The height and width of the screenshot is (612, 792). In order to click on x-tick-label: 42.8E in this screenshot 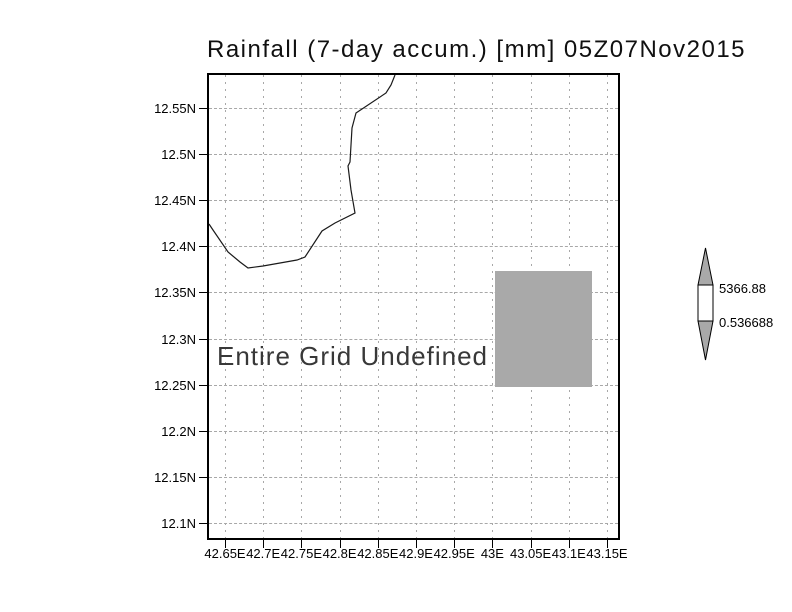, I will do `click(339, 553)`.